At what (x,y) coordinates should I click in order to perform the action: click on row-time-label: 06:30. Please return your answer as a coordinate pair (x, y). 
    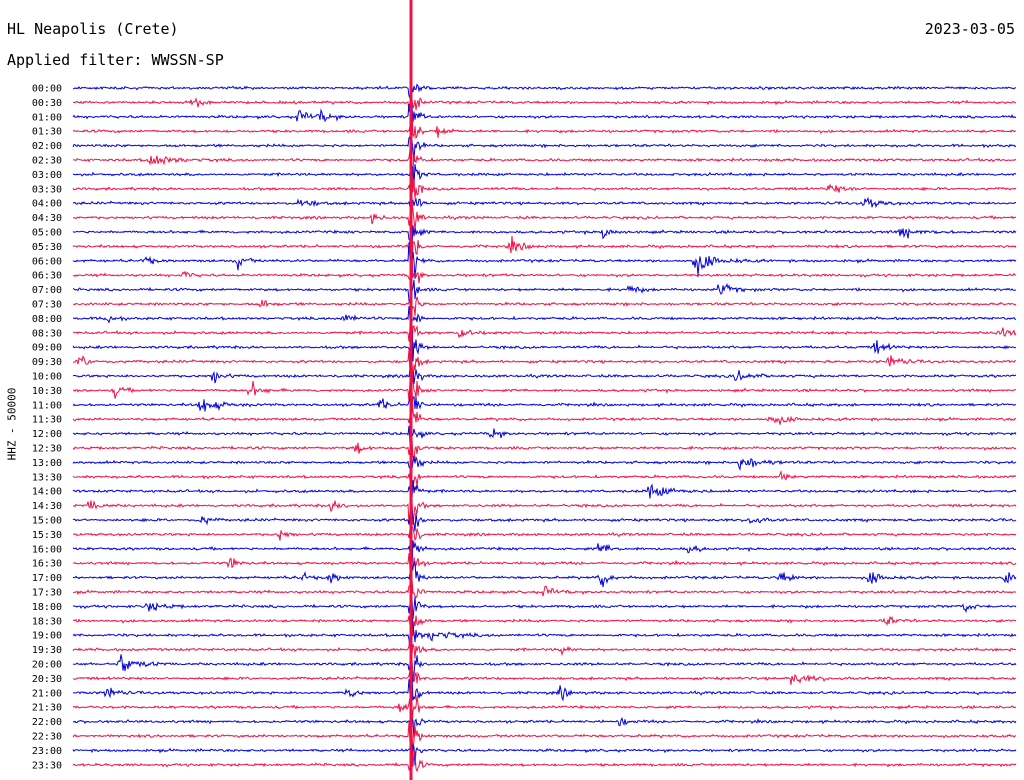
    Looking at the image, I should click on (47, 276).